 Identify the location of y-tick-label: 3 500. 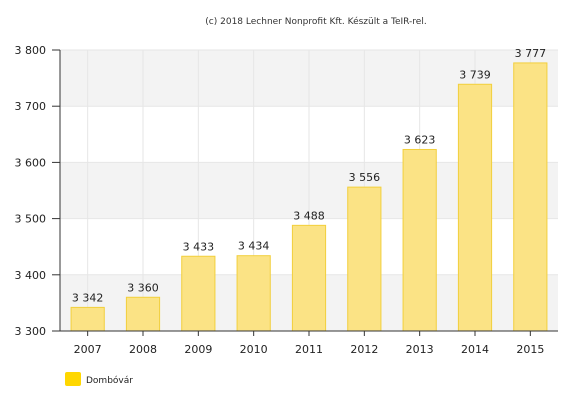
(31, 219).